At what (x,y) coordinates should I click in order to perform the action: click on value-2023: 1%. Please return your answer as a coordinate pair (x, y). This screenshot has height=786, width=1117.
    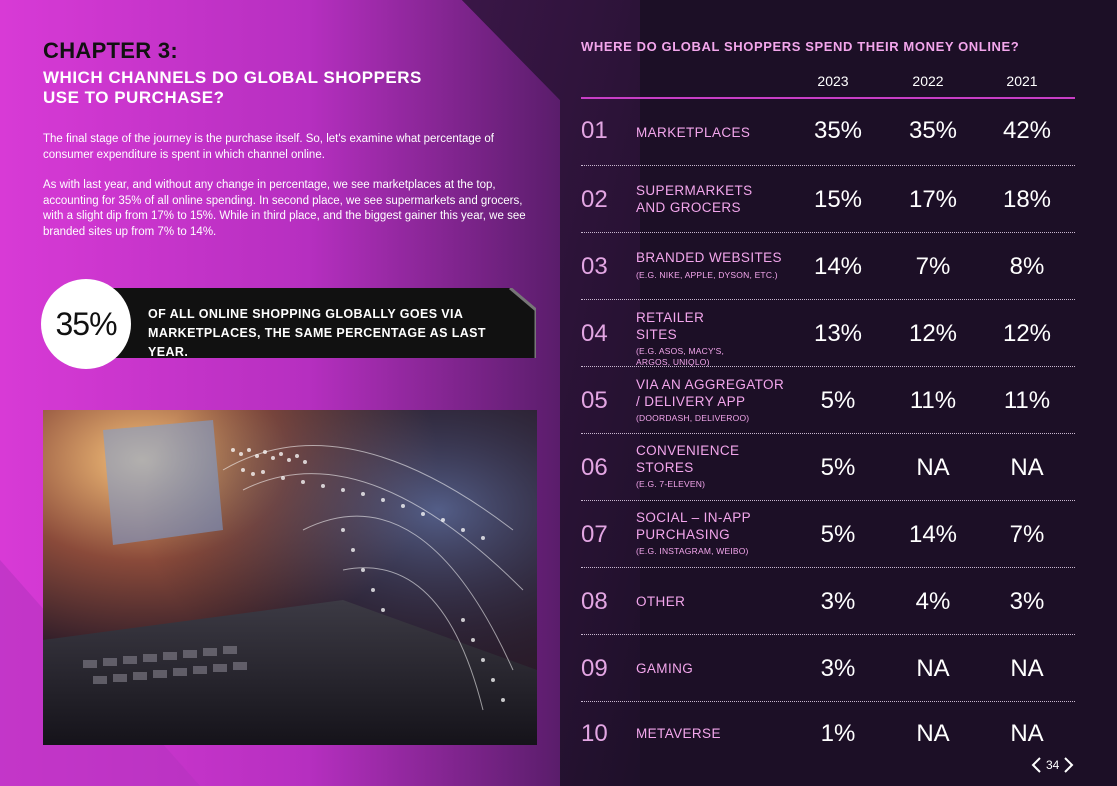
    Looking at the image, I should click on (838, 733).